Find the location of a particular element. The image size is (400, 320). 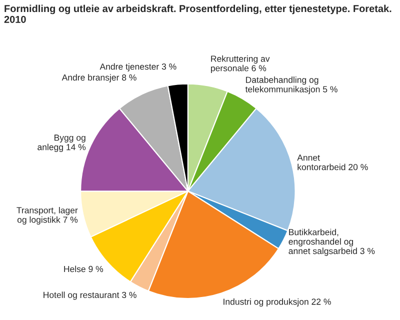

slice-label: Annet kontorarbeid 20 % is located at coordinates (332, 162).